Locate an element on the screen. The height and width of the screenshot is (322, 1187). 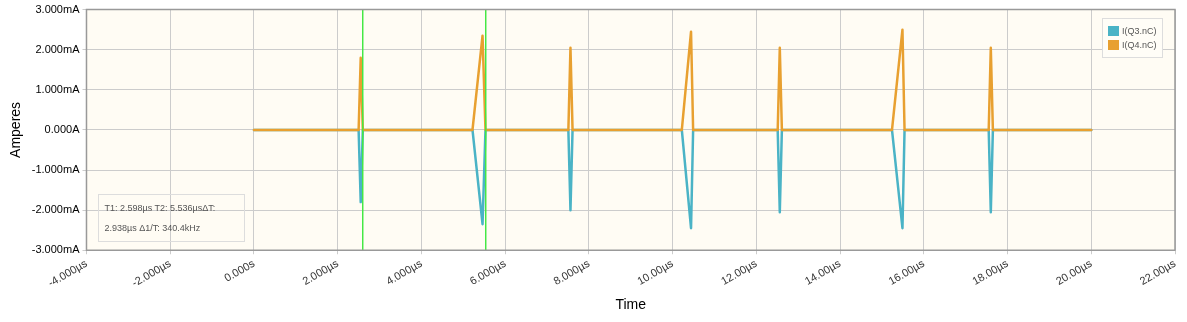
y-tick-label: -2.000mA is located at coordinates (56, 209).